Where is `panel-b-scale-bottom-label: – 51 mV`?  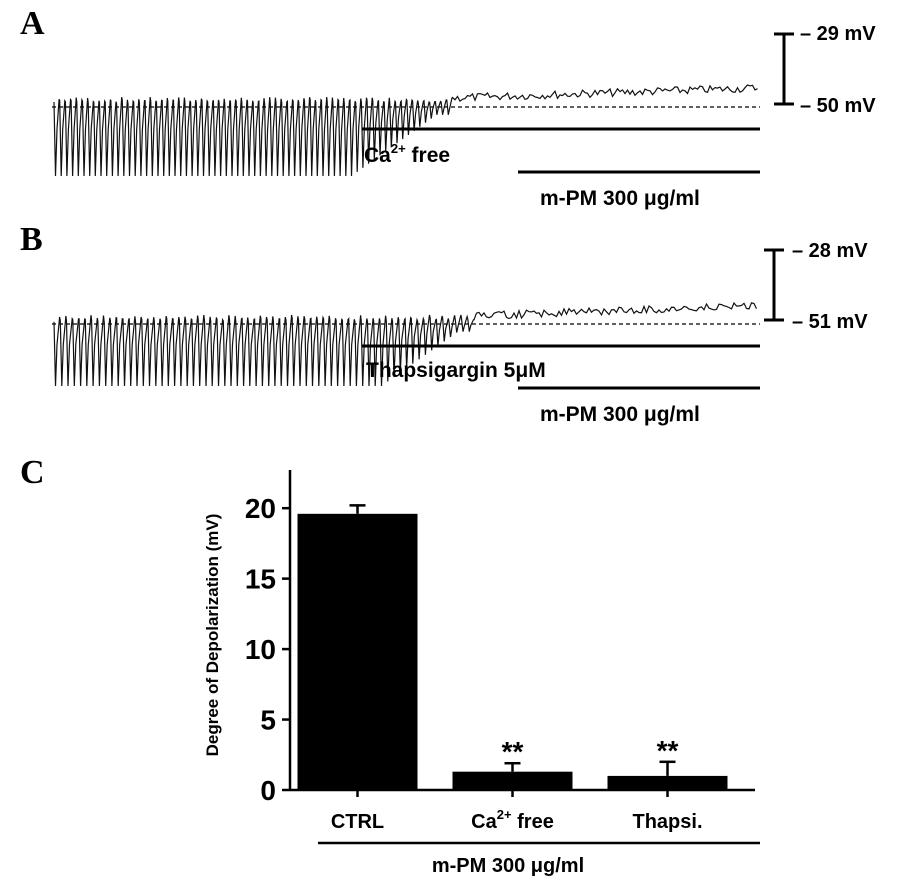
panel-b-scale-bottom-label: – 51 mV is located at coordinates (830, 322).